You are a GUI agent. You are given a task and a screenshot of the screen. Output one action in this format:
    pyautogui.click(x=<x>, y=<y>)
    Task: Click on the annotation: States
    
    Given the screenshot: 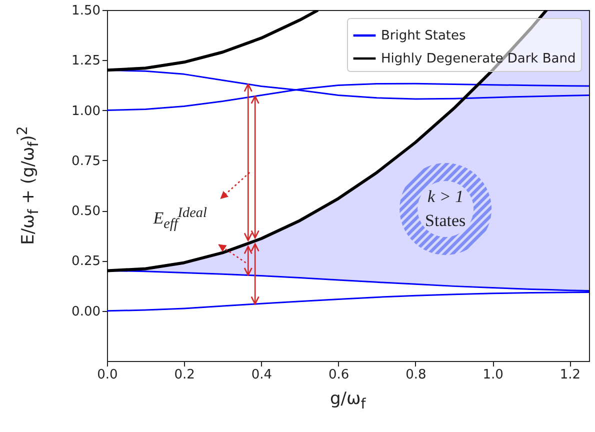 What is the action you would take?
    pyautogui.click(x=445, y=220)
    